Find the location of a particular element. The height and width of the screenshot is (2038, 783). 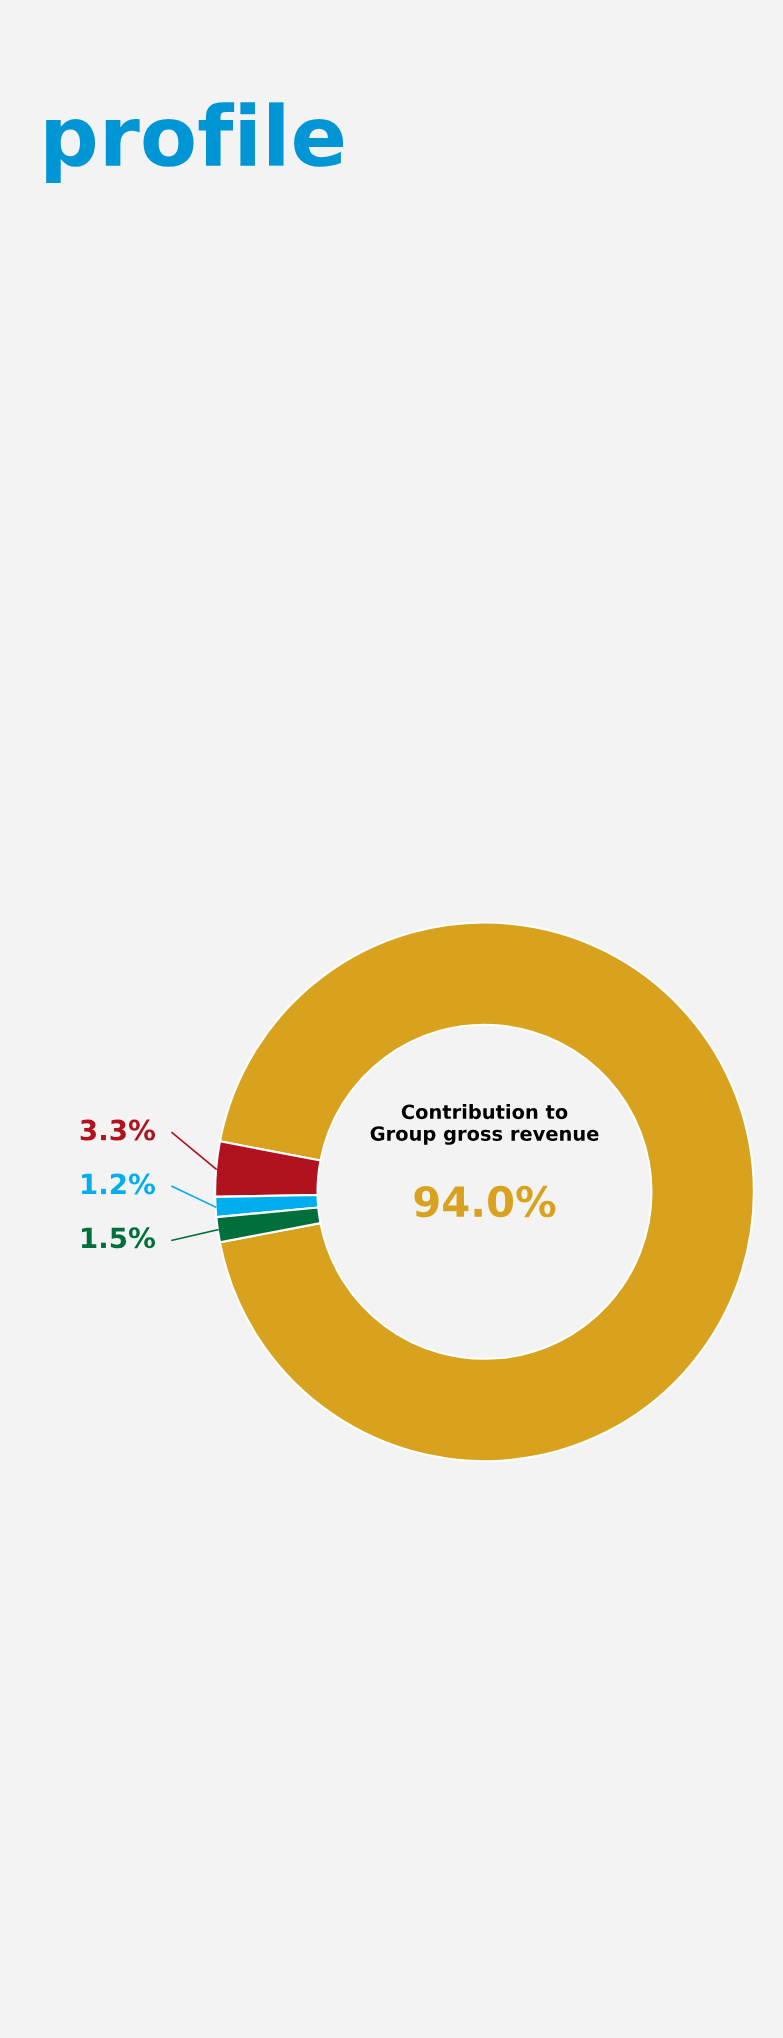

data-label: 94.0% is located at coordinates (485, 1201).